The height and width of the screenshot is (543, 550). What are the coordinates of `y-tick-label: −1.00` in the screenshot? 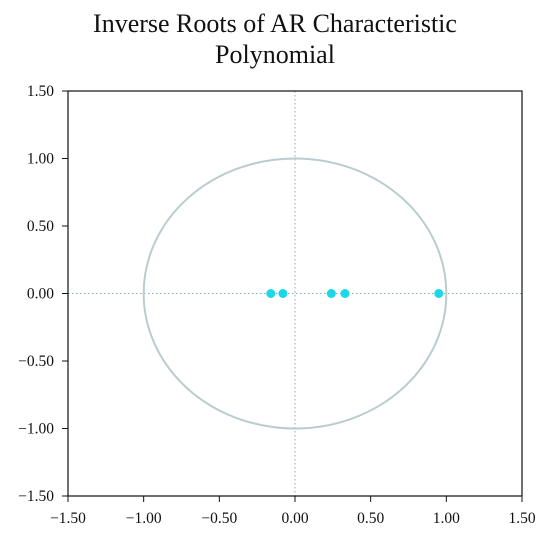 It's located at (36, 429).